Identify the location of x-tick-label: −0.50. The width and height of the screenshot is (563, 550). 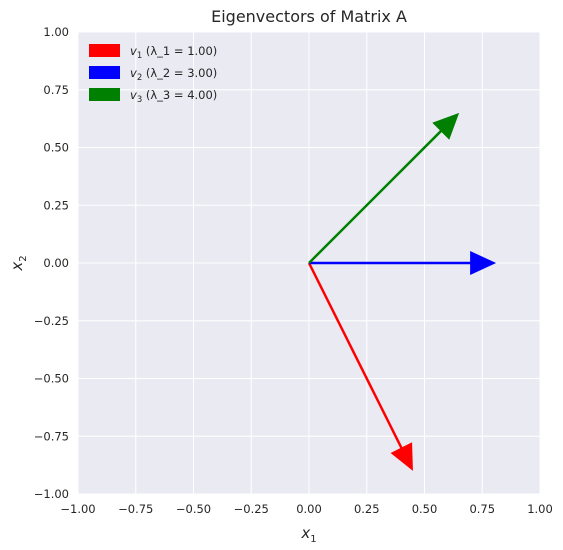
(193, 509).